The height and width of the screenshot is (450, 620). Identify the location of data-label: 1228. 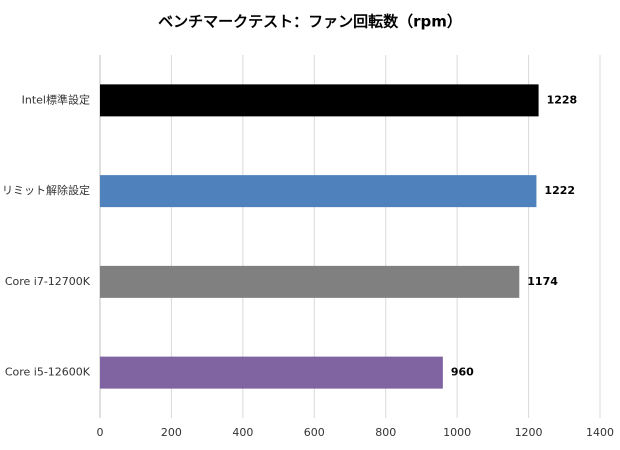
(562, 99).